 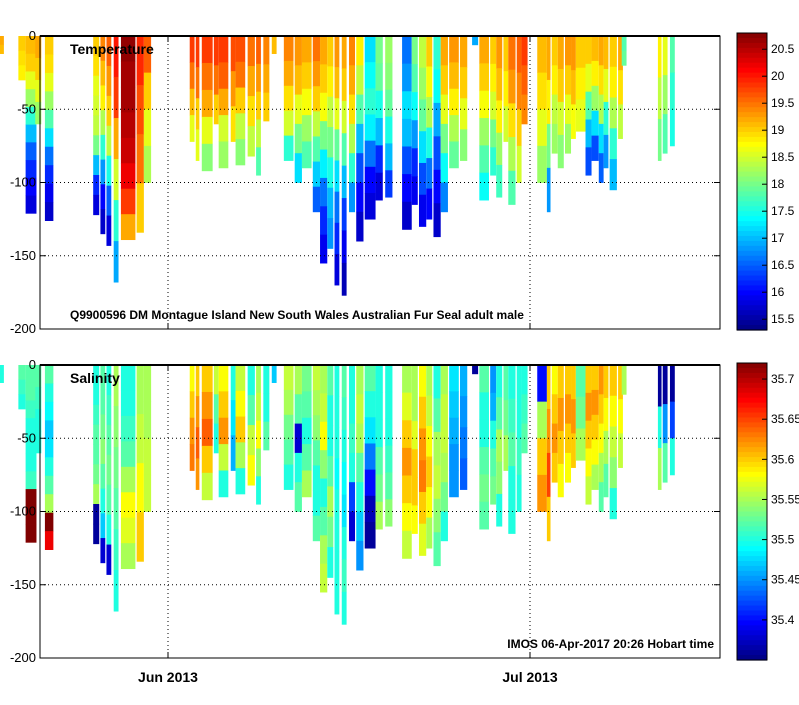 I want to click on colorbar-tick-label: 17, so click(x=778, y=238).